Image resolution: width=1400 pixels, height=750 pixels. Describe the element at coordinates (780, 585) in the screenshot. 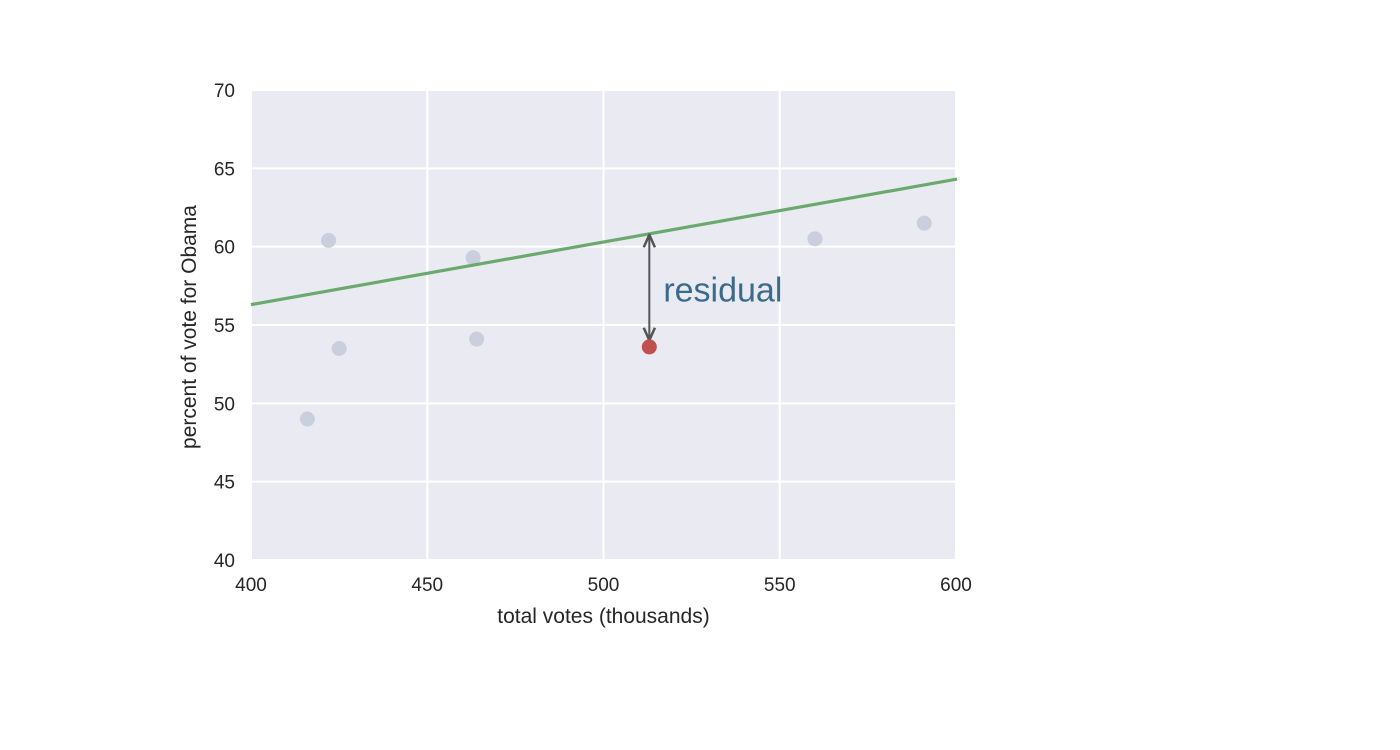

I see `x-tick-label: 550` at that location.